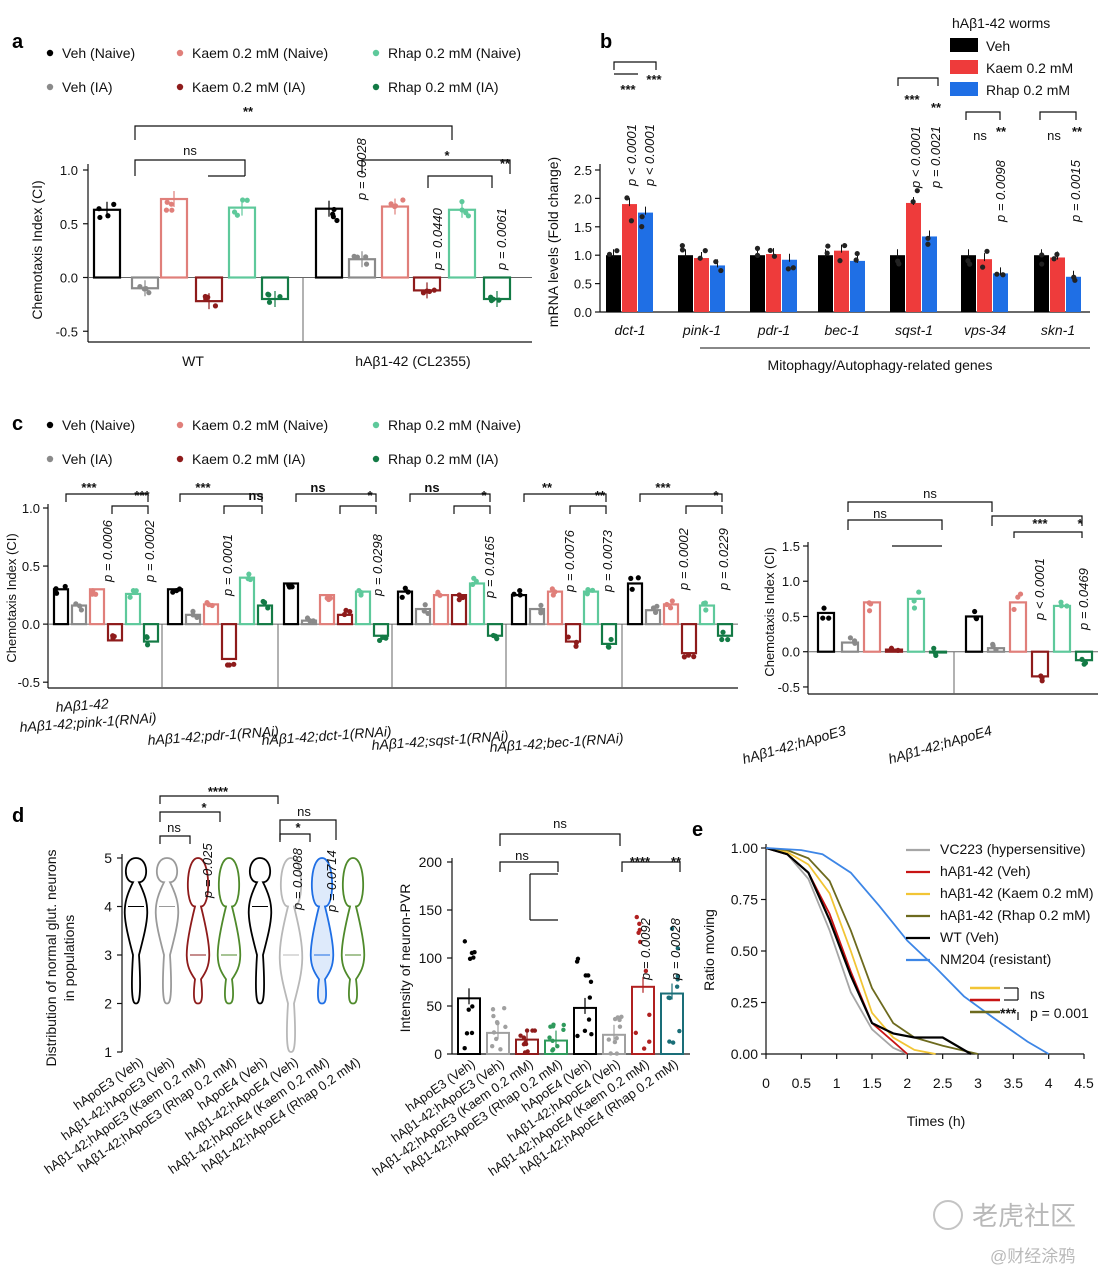  Describe the element at coordinates (17, 424) in the screenshot. I see `panel-label-c: c` at that location.